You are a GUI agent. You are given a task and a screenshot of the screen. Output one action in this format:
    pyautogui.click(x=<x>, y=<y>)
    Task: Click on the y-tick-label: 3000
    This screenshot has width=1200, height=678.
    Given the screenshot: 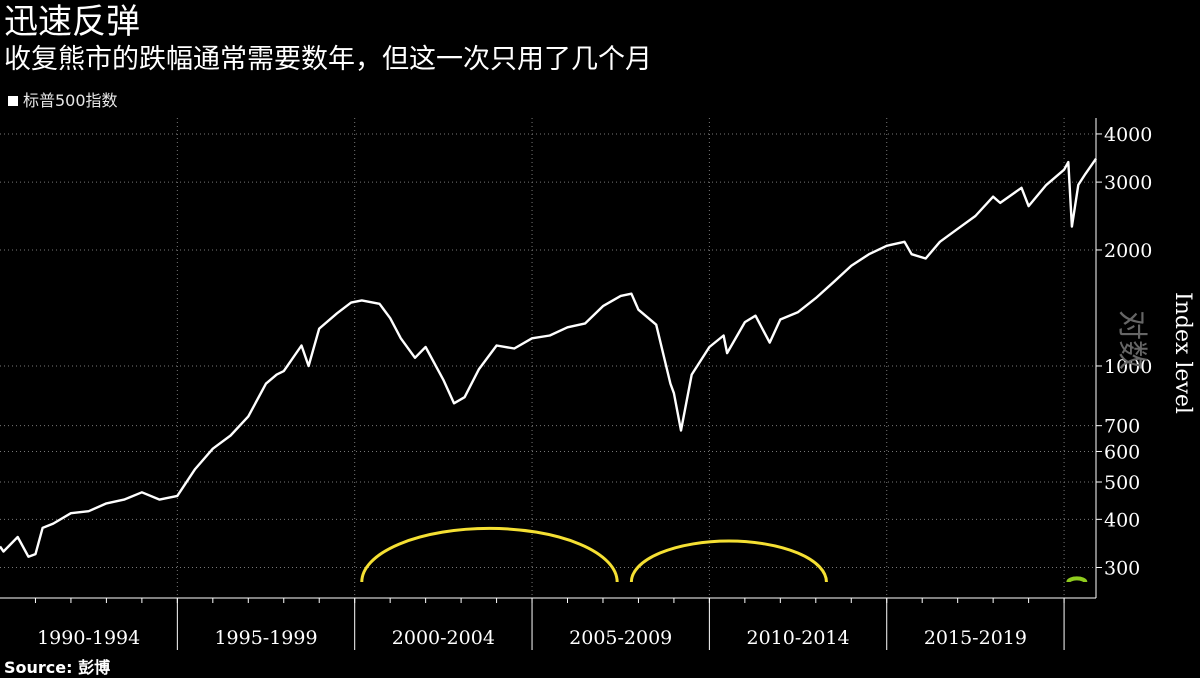 What is the action you would take?
    pyautogui.click(x=1128, y=183)
    